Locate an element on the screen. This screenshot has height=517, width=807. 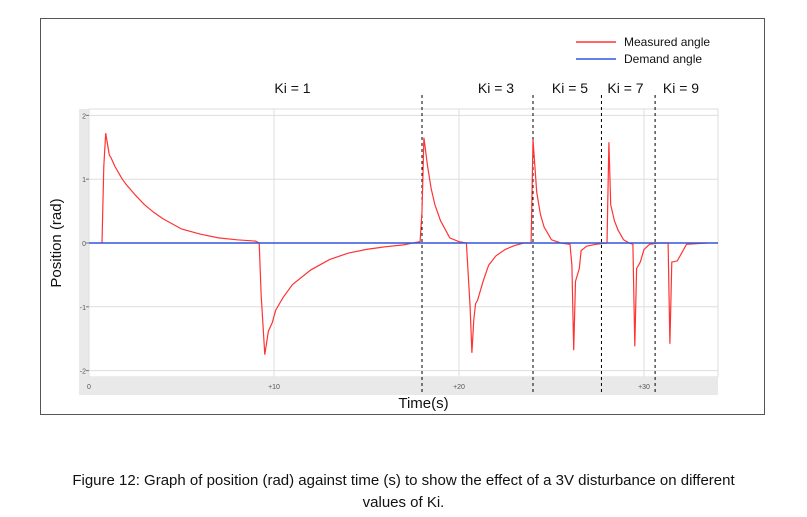
legend-label-0: Measured angle is located at coordinates (667, 42).